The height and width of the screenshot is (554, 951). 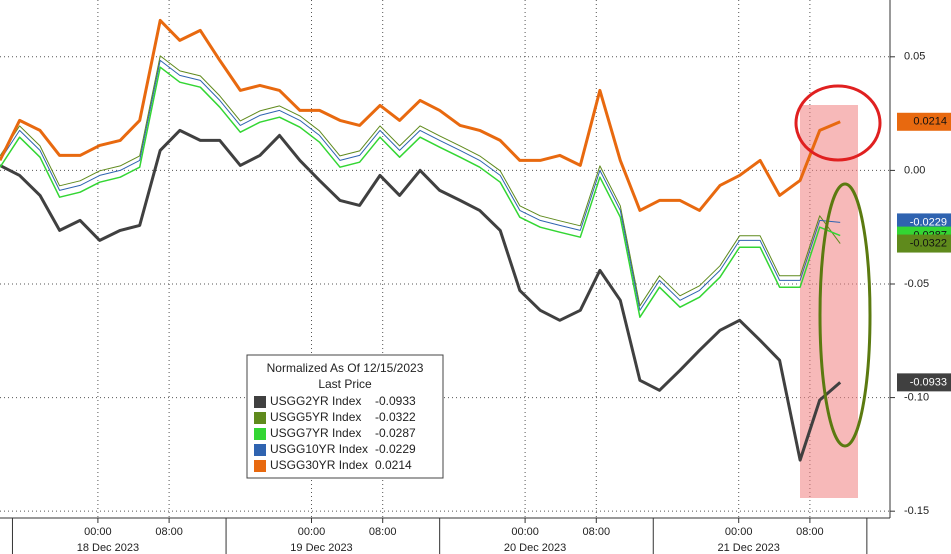 What do you see at coordinates (395, 433) in the screenshot?
I see `legend-value: -0.0287` at bounding box center [395, 433].